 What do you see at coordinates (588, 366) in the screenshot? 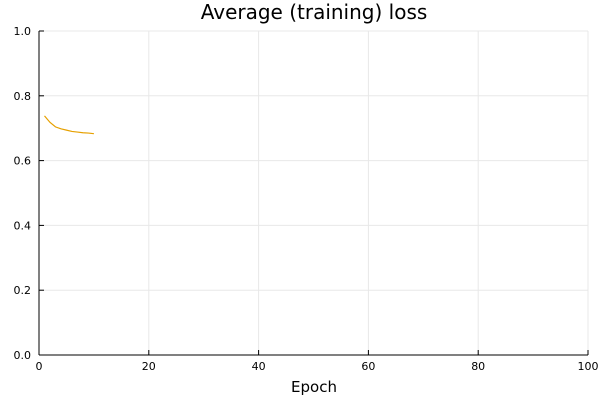
I see `x-tick-label: 100` at bounding box center [588, 366].